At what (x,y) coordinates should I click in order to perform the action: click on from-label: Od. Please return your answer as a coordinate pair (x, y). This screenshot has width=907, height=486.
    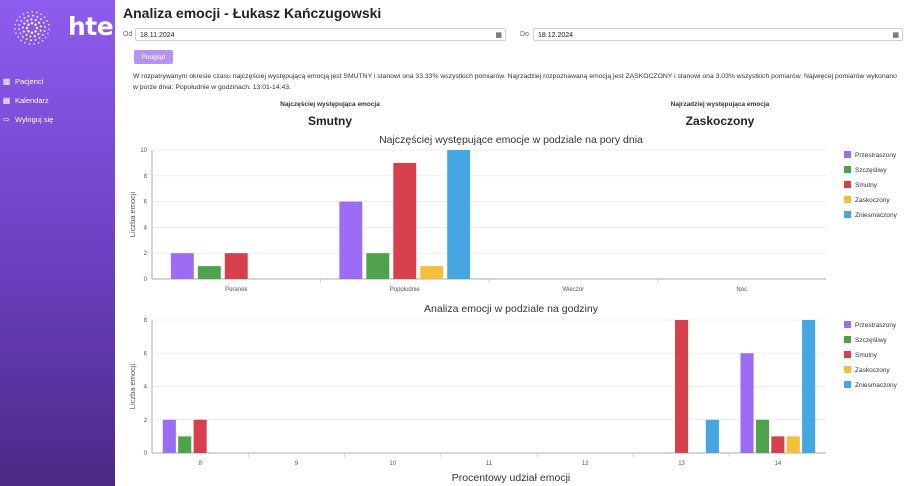
    Looking at the image, I should click on (128, 34).